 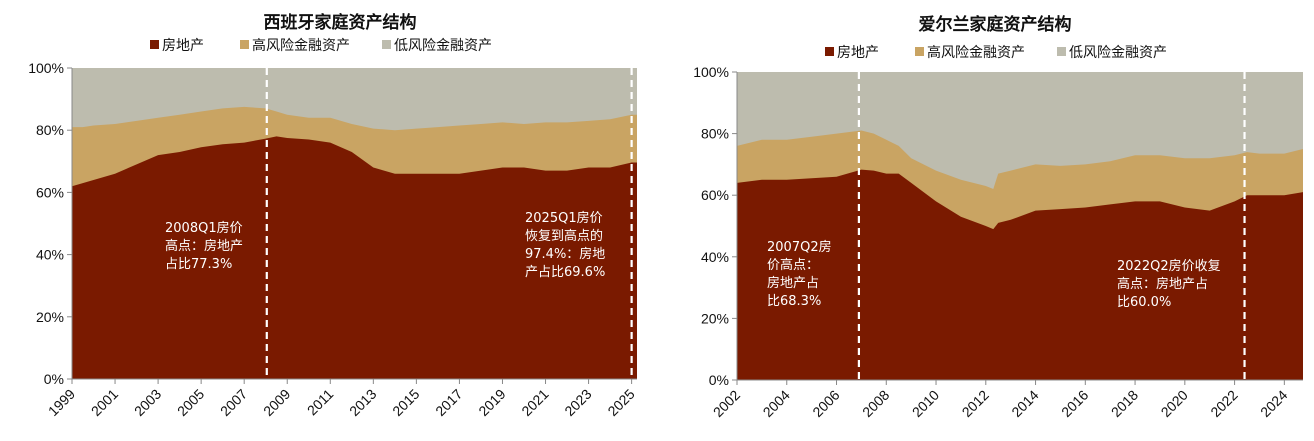 What do you see at coordinates (577, 402) in the screenshot?
I see `x-tick-label: 2023` at bounding box center [577, 402].